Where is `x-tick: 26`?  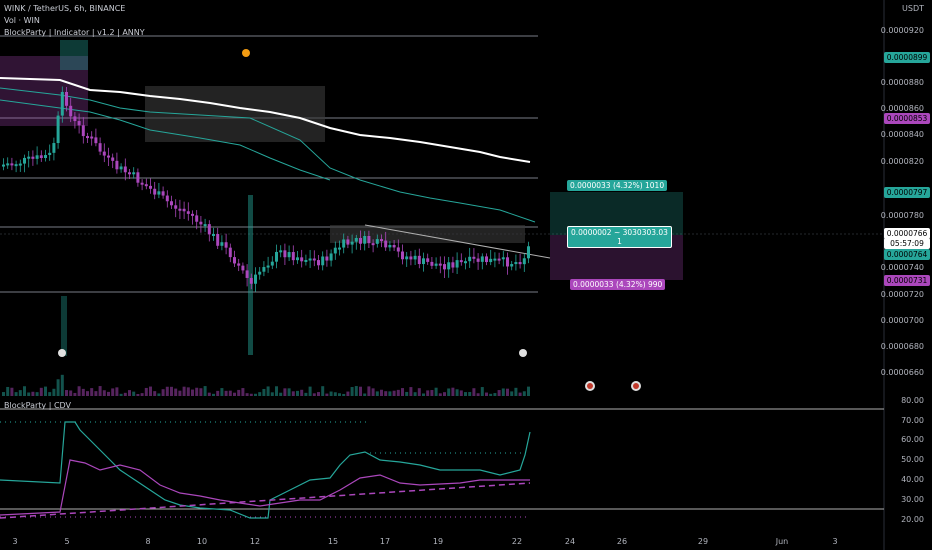 x-tick: 26 is located at coordinates (622, 541).